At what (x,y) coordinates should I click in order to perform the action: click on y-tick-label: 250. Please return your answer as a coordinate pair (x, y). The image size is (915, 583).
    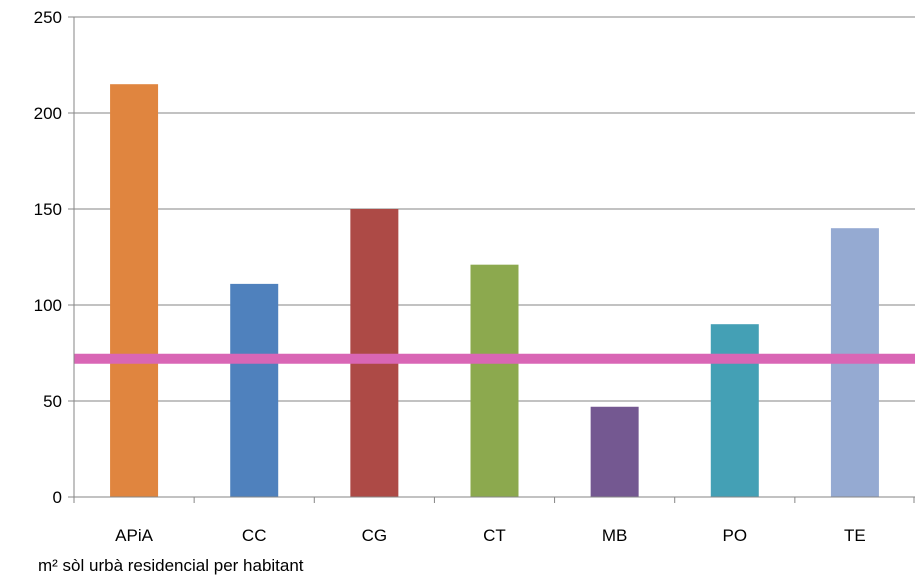
    Looking at the image, I should click on (48, 17).